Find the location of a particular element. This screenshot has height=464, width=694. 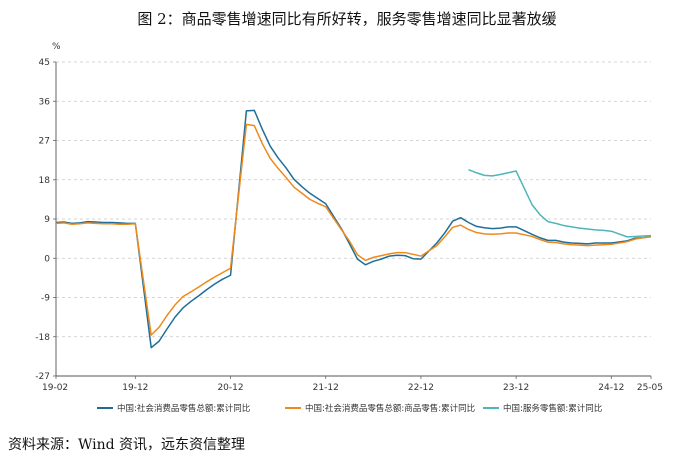

x-tick-label: 21-12 is located at coordinates (326, 388).